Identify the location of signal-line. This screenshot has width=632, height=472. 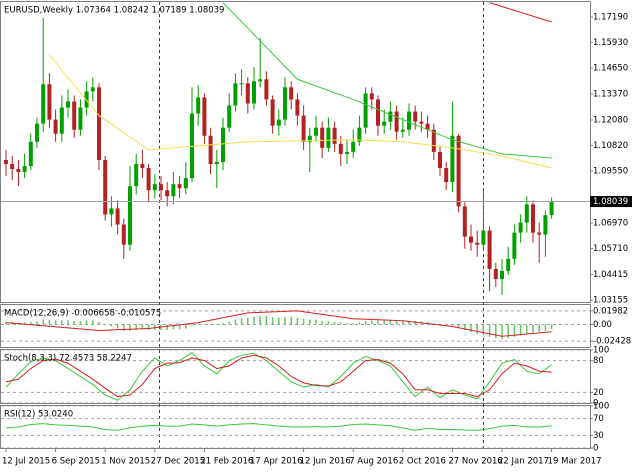
(278, 323).